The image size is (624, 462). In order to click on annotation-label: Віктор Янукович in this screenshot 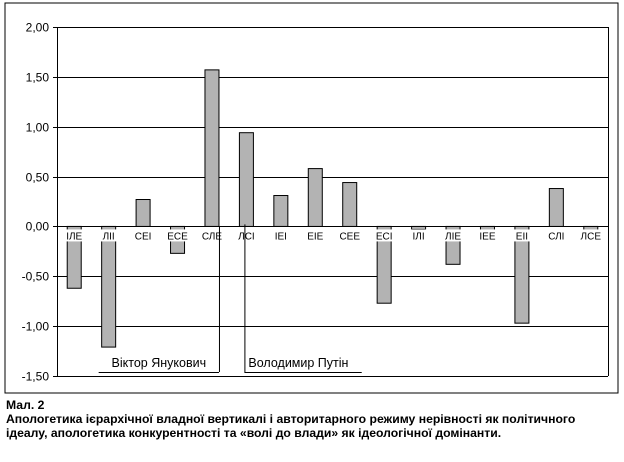, I will do `click(159, 363)`.